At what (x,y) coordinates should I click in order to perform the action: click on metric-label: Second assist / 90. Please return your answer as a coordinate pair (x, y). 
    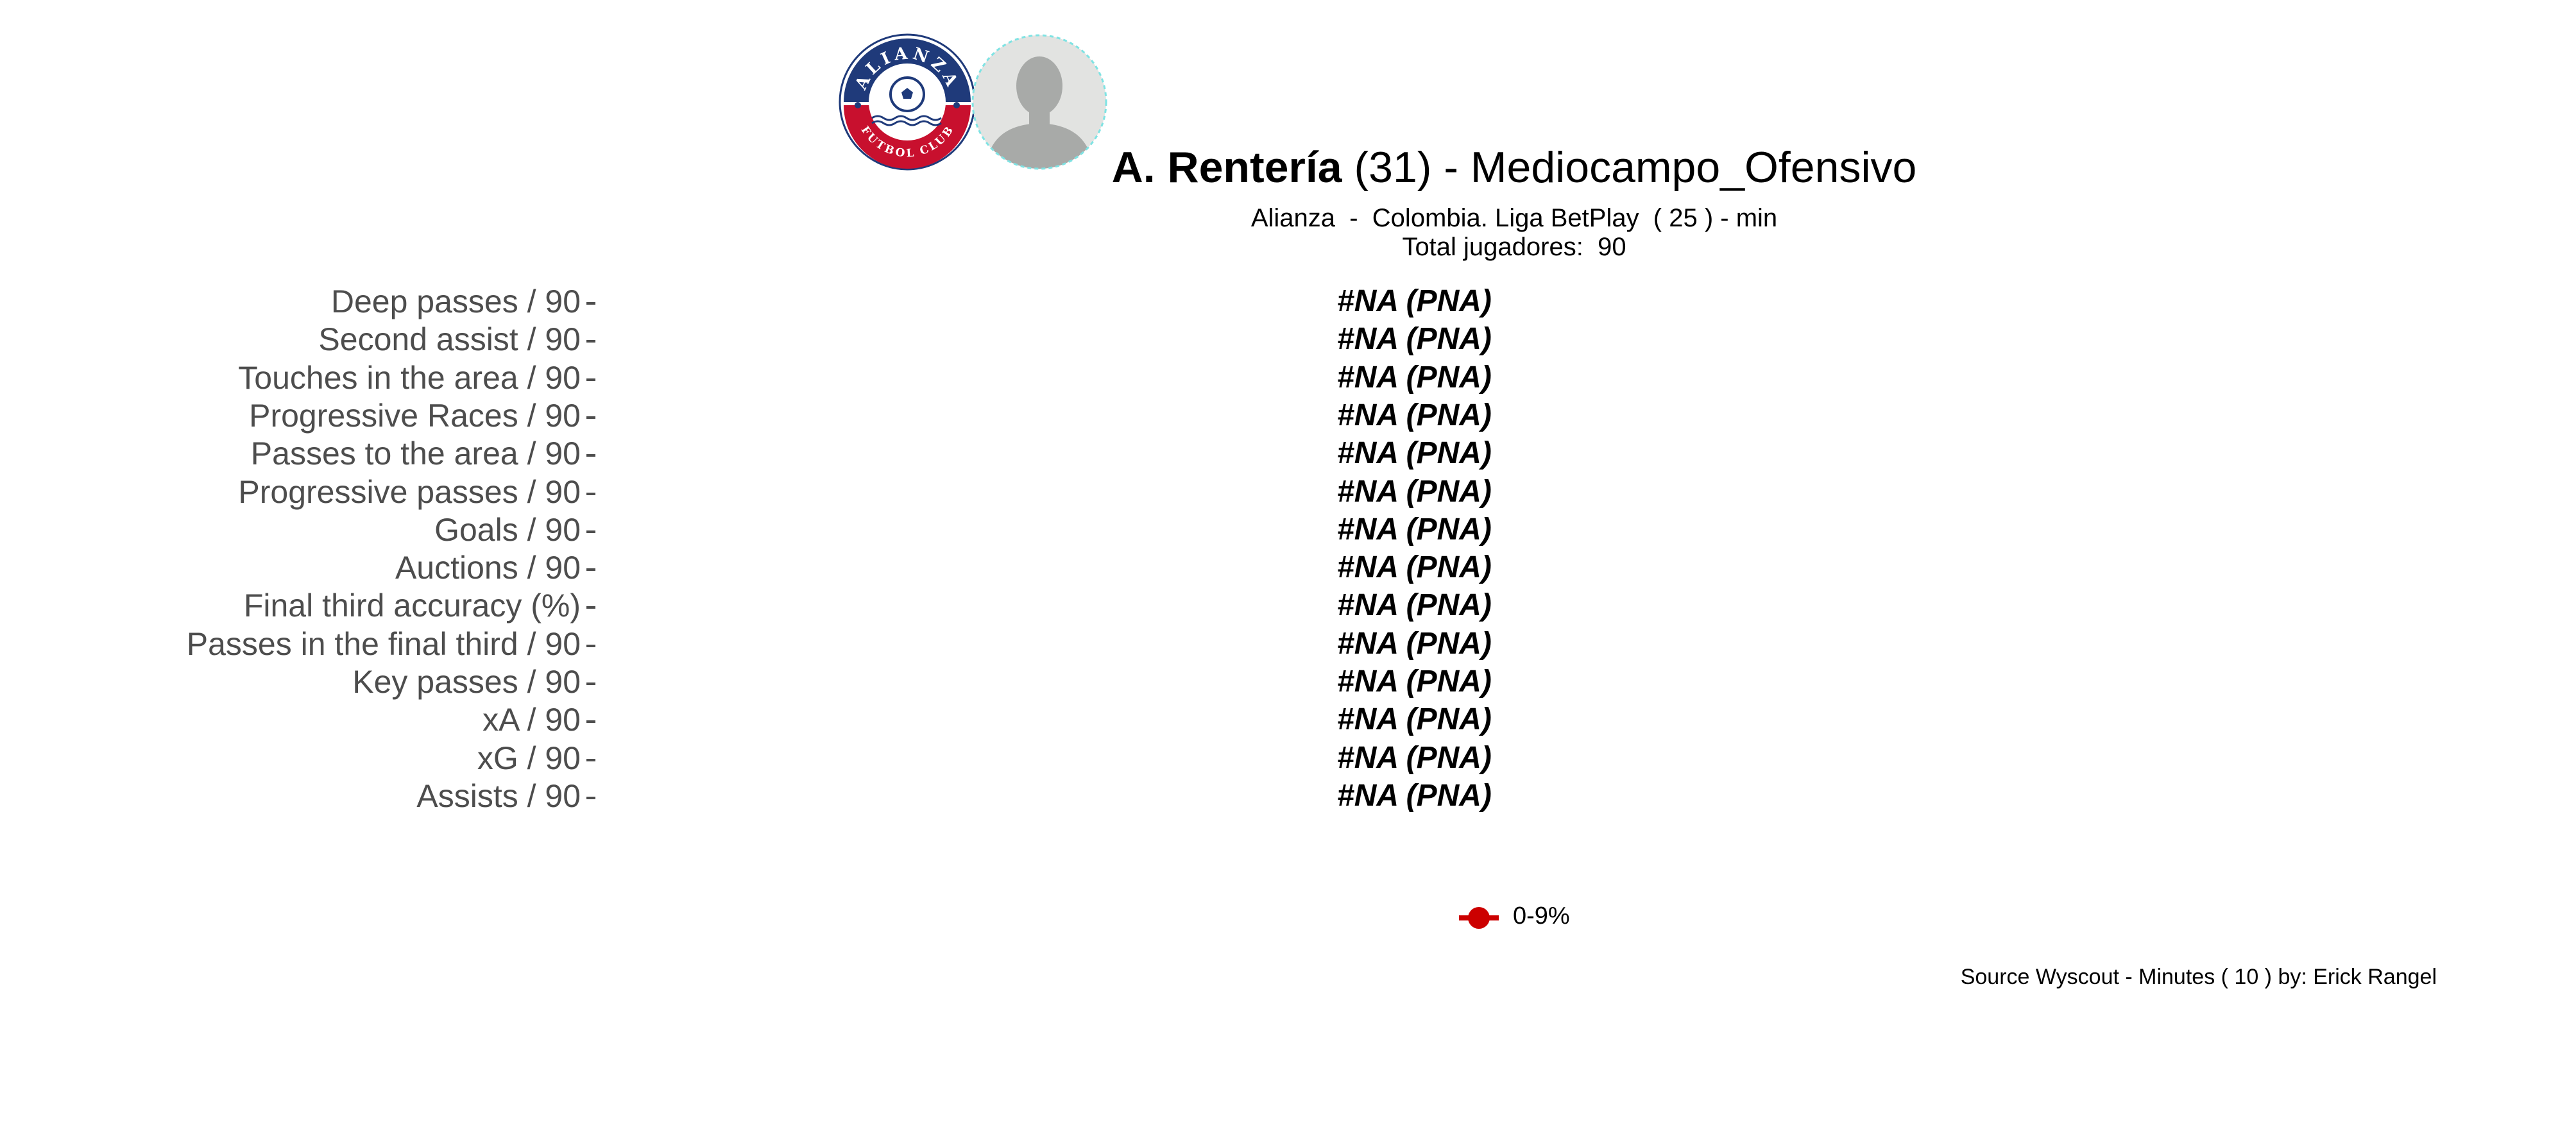
    Looking at the image, I should click on (449, 339).